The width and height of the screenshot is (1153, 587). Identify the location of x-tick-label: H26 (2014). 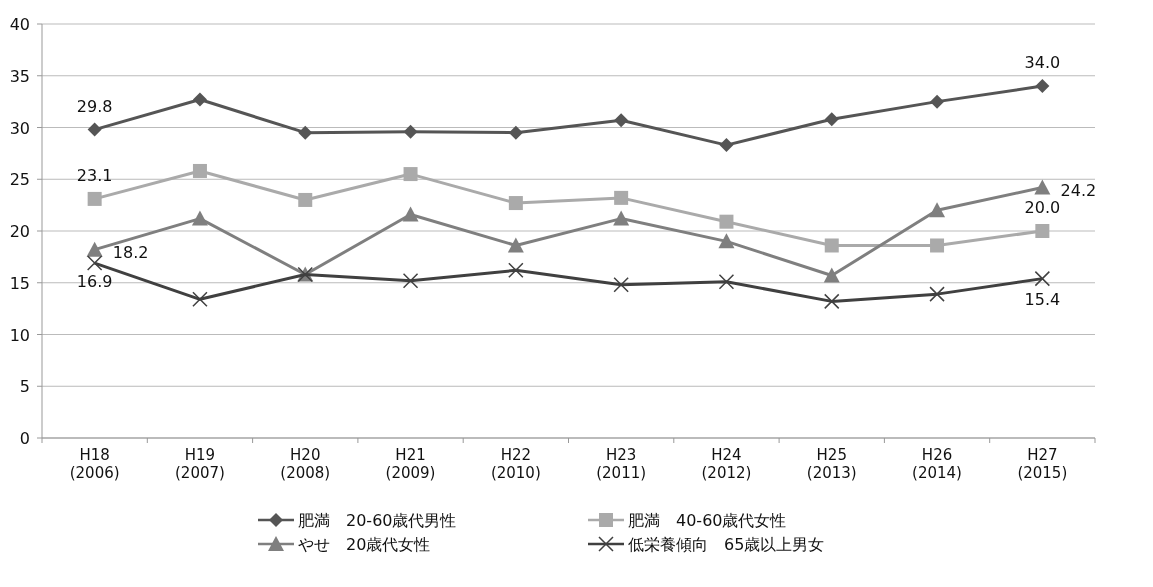
(937, 464).